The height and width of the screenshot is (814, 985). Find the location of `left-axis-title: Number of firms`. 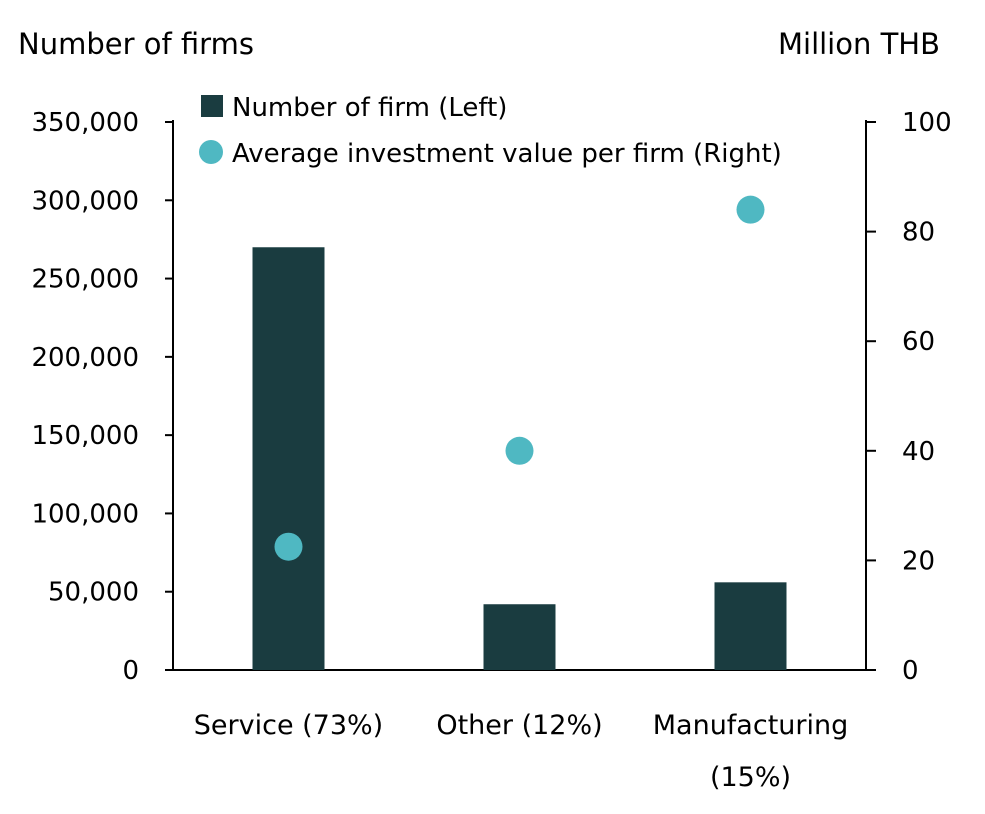

left-axis-title: Number of firms is located at coordinates (136, 44).